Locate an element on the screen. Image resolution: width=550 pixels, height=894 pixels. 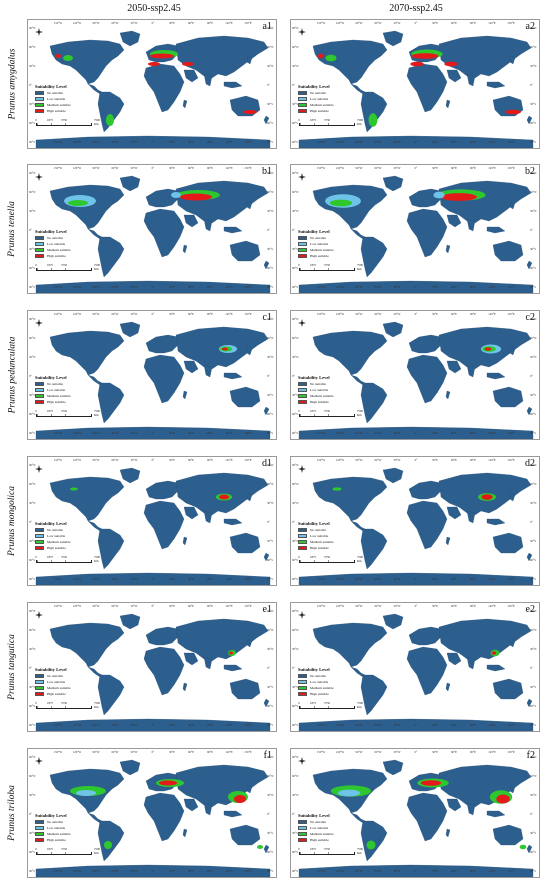
scale-bar: 0 1875 3750 7500 Km is located at coordinates (333, 122).